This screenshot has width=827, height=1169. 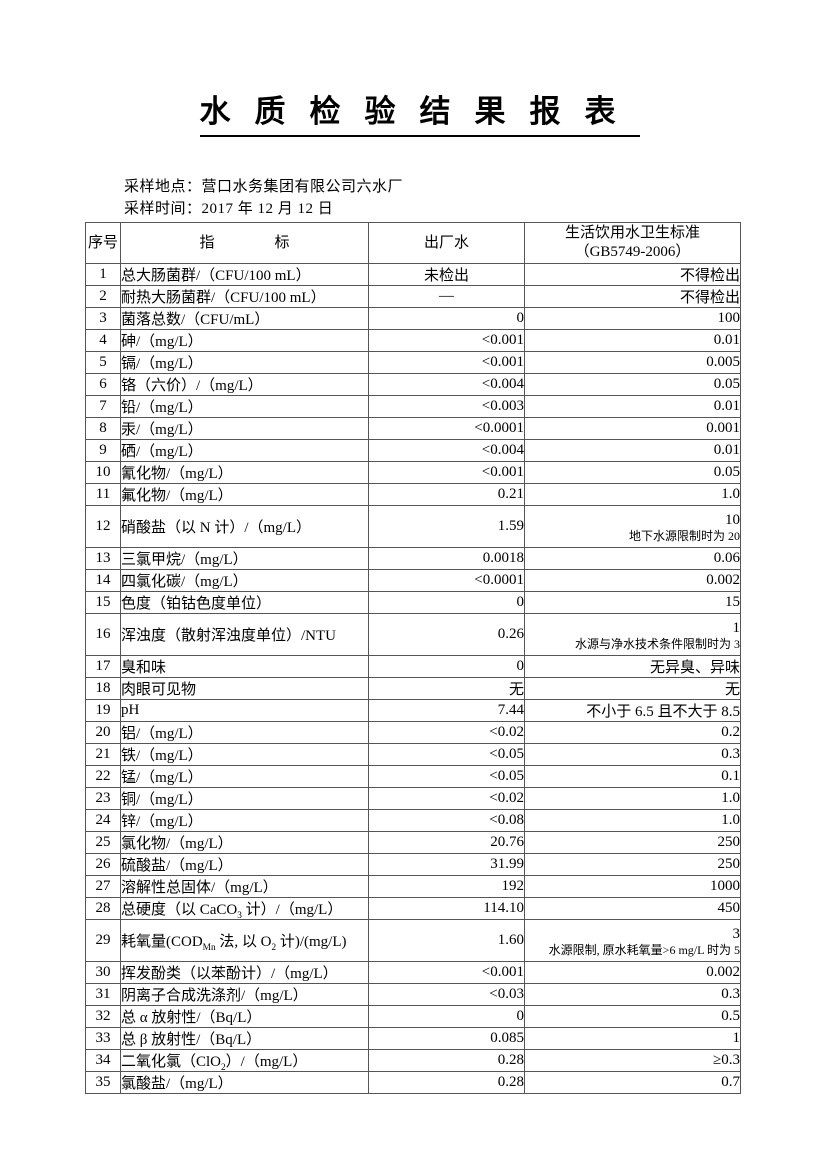 I want to click on indicator-label: 总 β 放射性/（Bq/L）, so click(x=244, y=1038).